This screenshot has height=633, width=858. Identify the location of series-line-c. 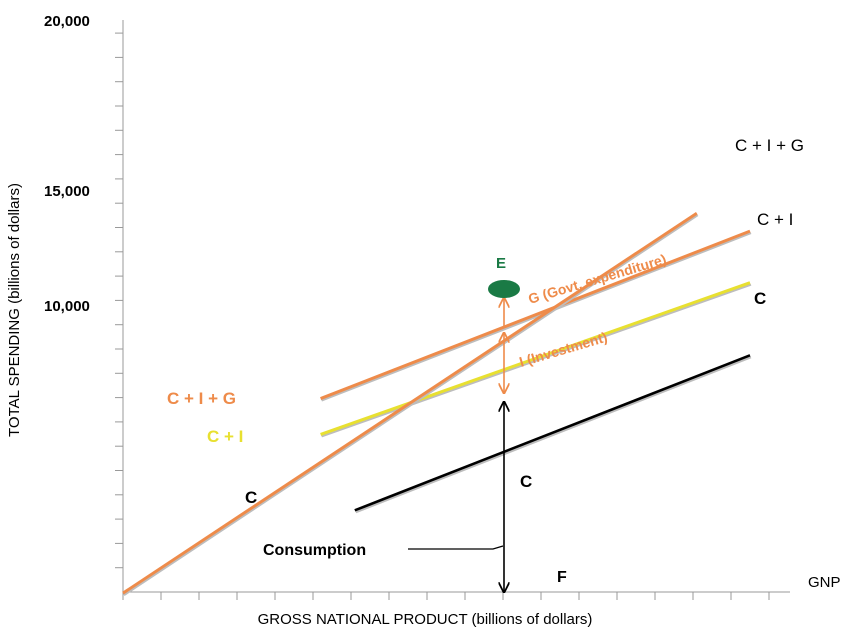
(552, 433).